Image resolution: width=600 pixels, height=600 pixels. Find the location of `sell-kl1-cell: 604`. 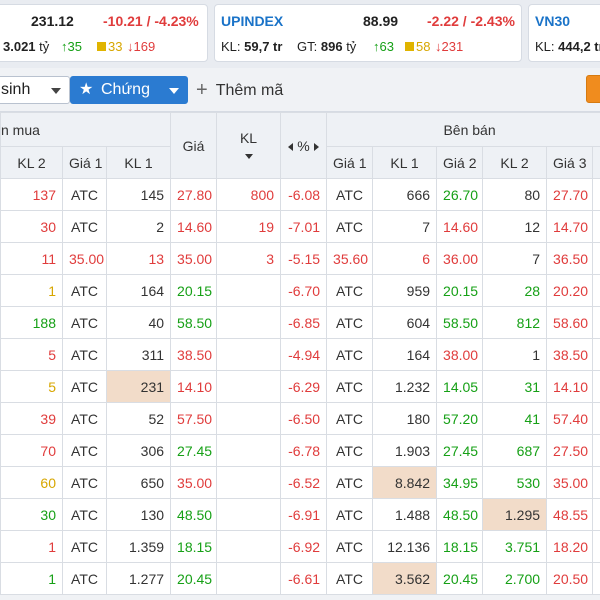

sell-kl1-cell: 604 is located at coordinates (405, 322).